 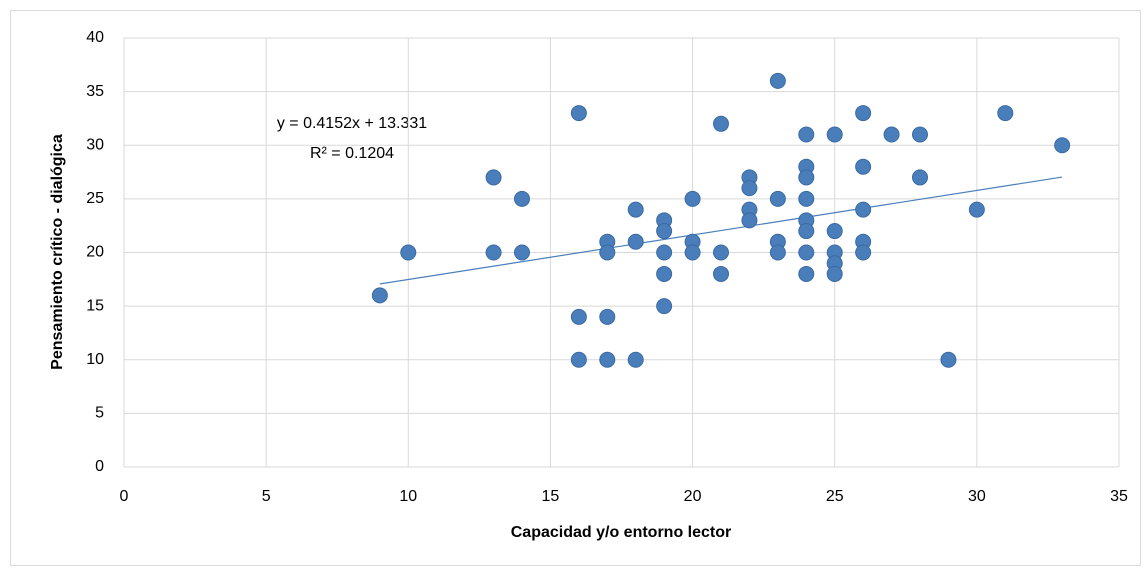 What do you see at coordinates (95, 359) in the screenshot?
I see `y-tick-label: 10` at bounding box center [95, 359].